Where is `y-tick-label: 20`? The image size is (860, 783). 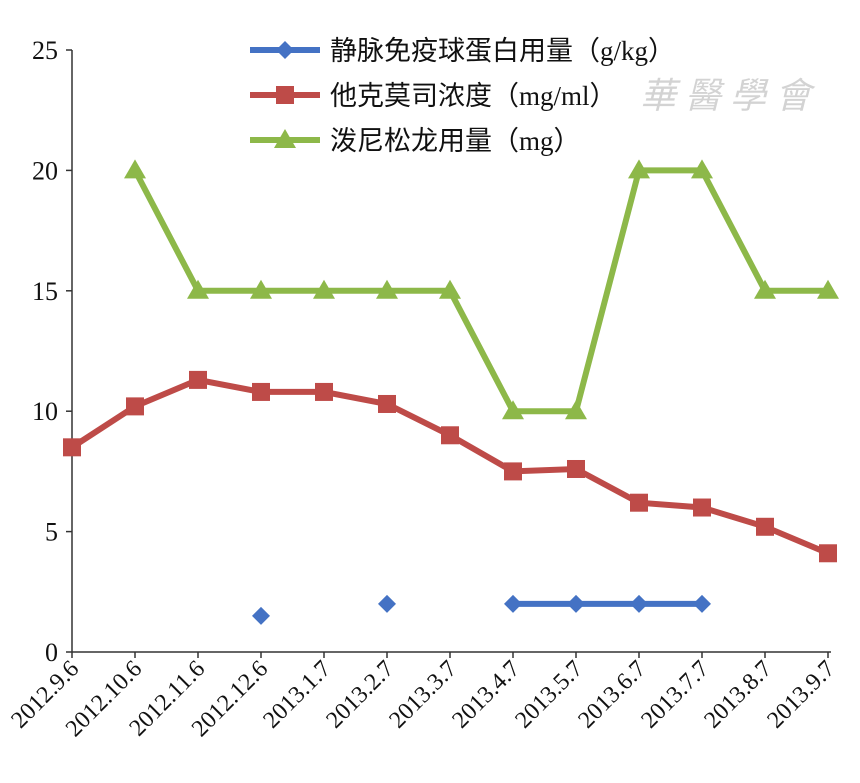
y-tick-label: 20 is located at coordinates (45, 170).